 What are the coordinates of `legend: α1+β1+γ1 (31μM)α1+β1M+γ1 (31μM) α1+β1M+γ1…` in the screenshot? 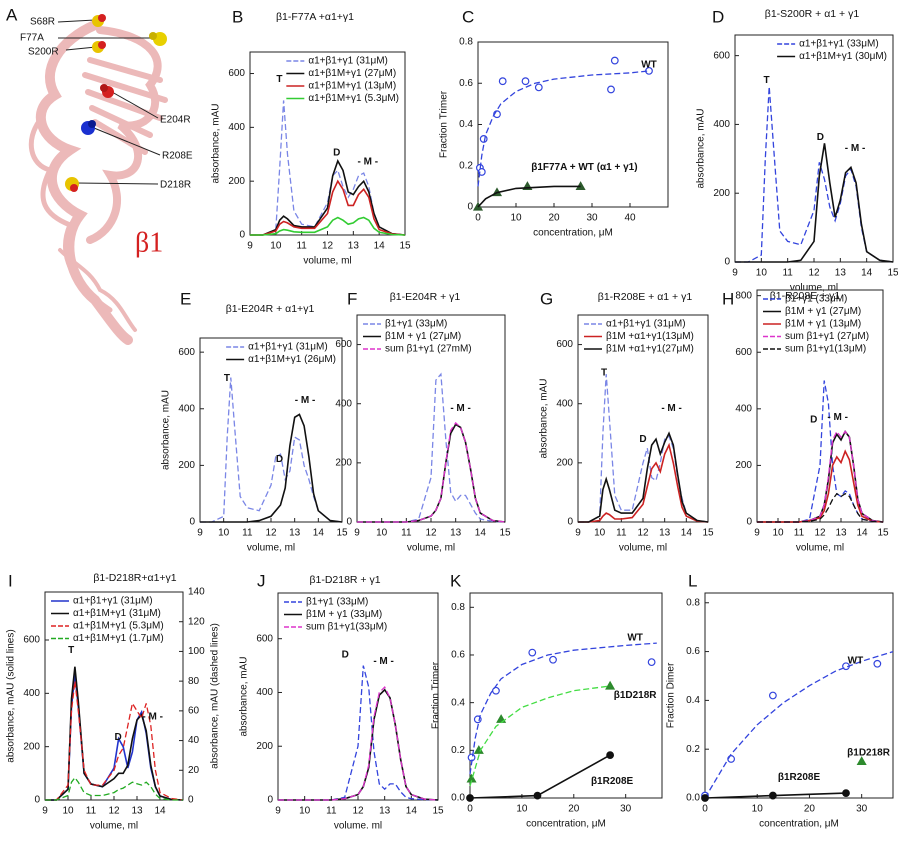 It's located at (107, 620).